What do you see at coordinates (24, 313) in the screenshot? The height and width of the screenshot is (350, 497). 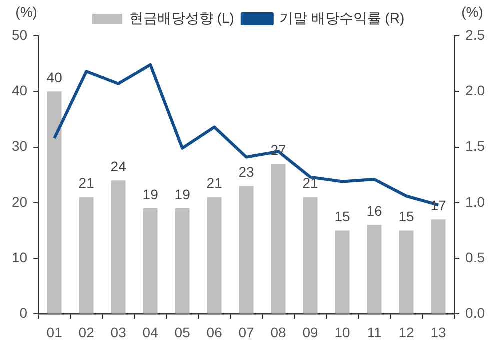 I see `y-tick-label: 0` at bounding box center [24, 313].